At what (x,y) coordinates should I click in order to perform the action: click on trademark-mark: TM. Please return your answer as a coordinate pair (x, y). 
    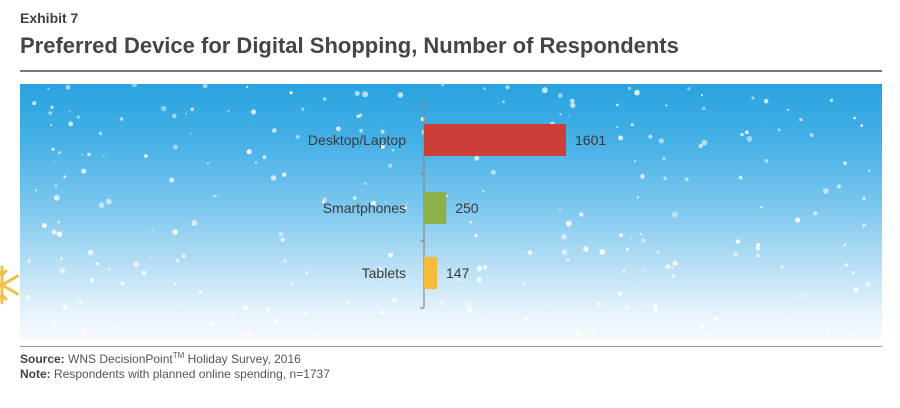
    Looking at the image, I should click on (178, 355).